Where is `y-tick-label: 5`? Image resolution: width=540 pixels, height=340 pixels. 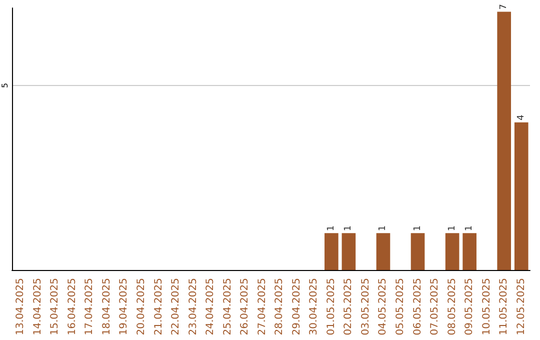
y-tick-label: 5 is located at coordinates (5, 85).